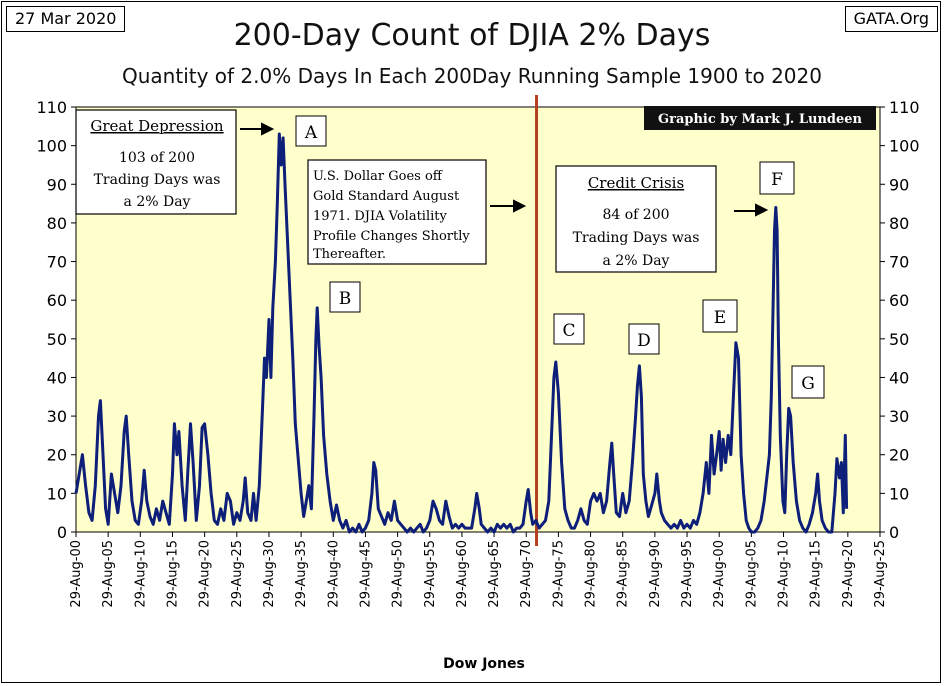  Describe the element at coordinates (899, 223) in the screenshot. I see `y-tick-label-right: 80` at that location.